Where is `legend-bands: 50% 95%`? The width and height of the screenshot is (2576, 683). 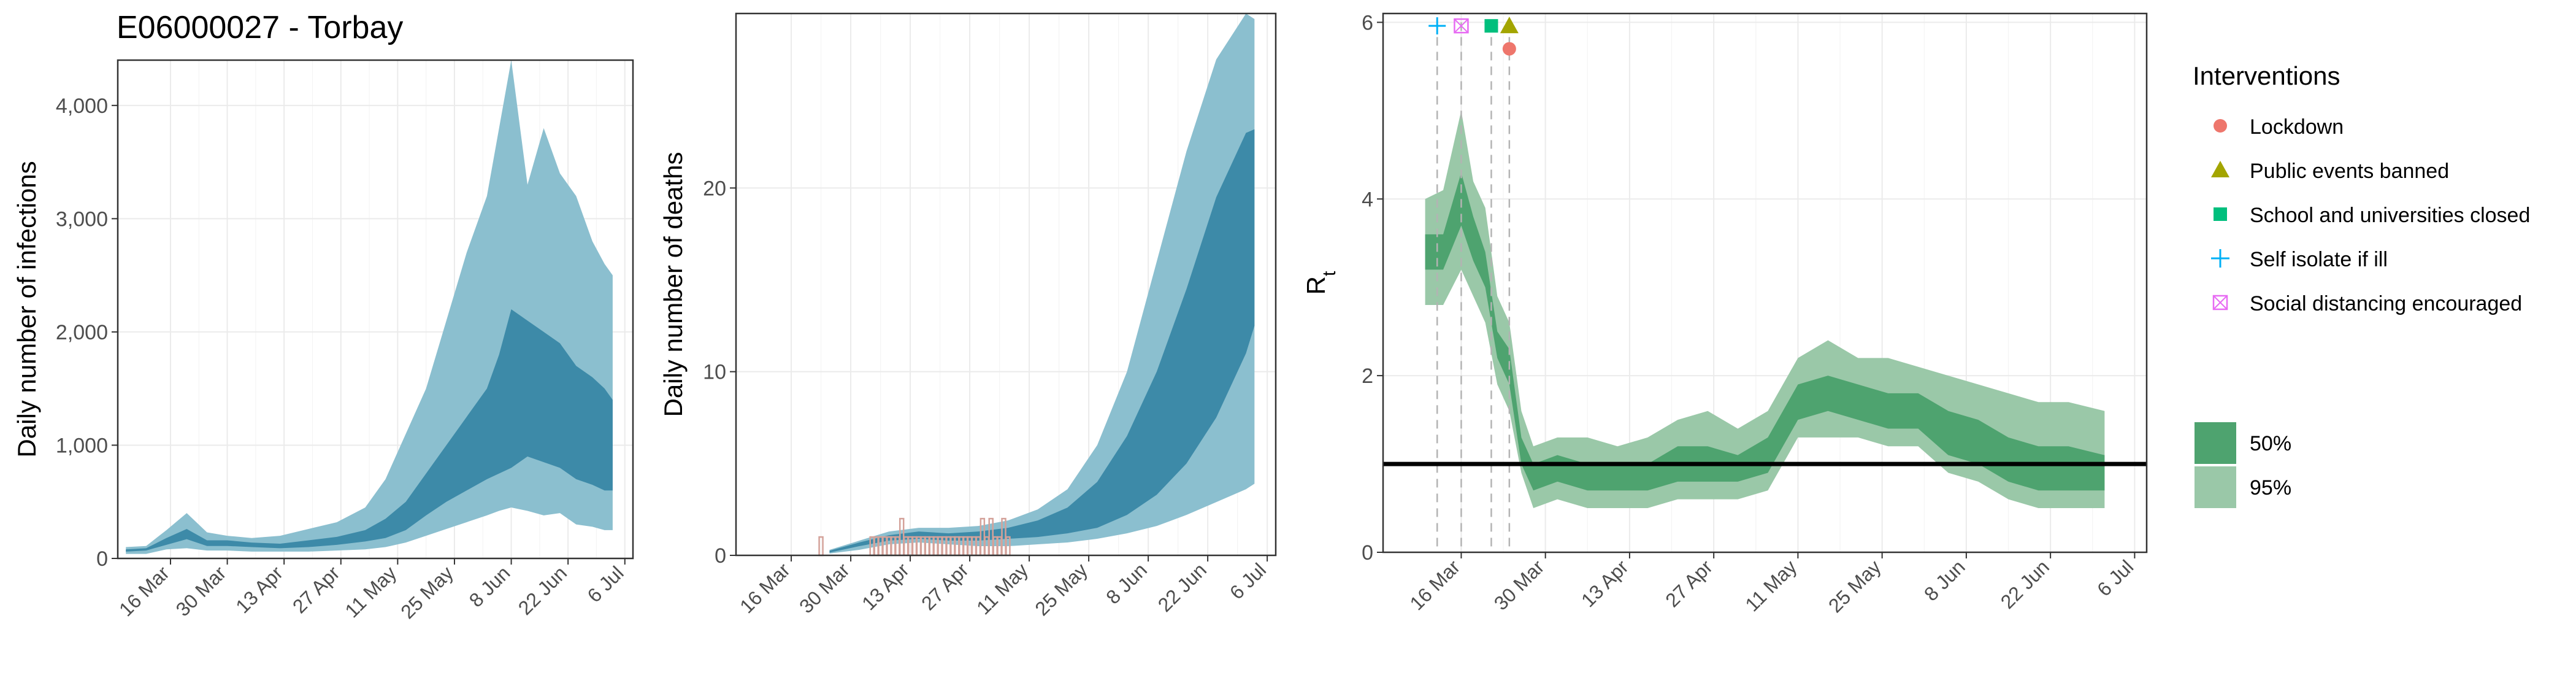 legend-bands: 50% 95% is located at coordinates (2243, 465).